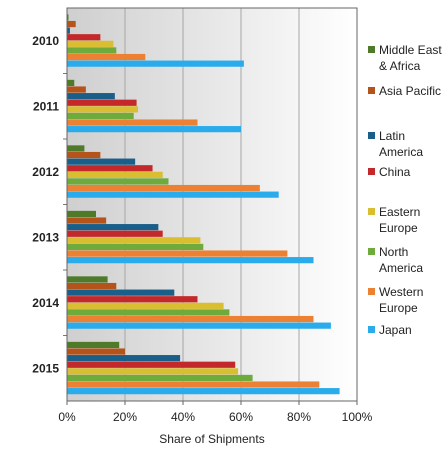  What do you see at coordinates (154, 129) in the screenshot?
I see `bar-2011-japan` at bounding box center [154, 129].